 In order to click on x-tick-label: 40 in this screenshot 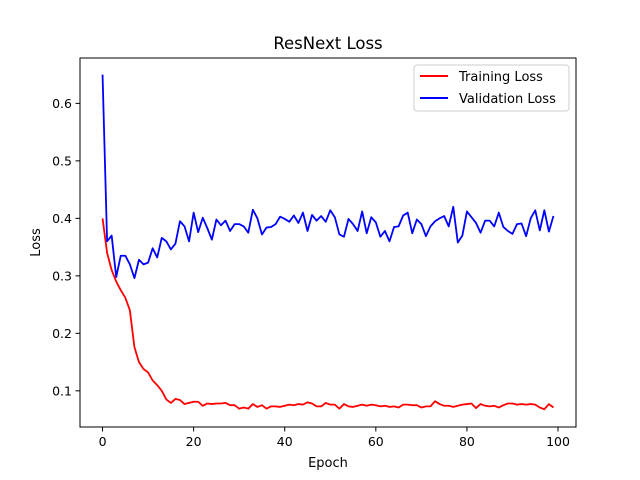, I will do `click(285, 441)`.